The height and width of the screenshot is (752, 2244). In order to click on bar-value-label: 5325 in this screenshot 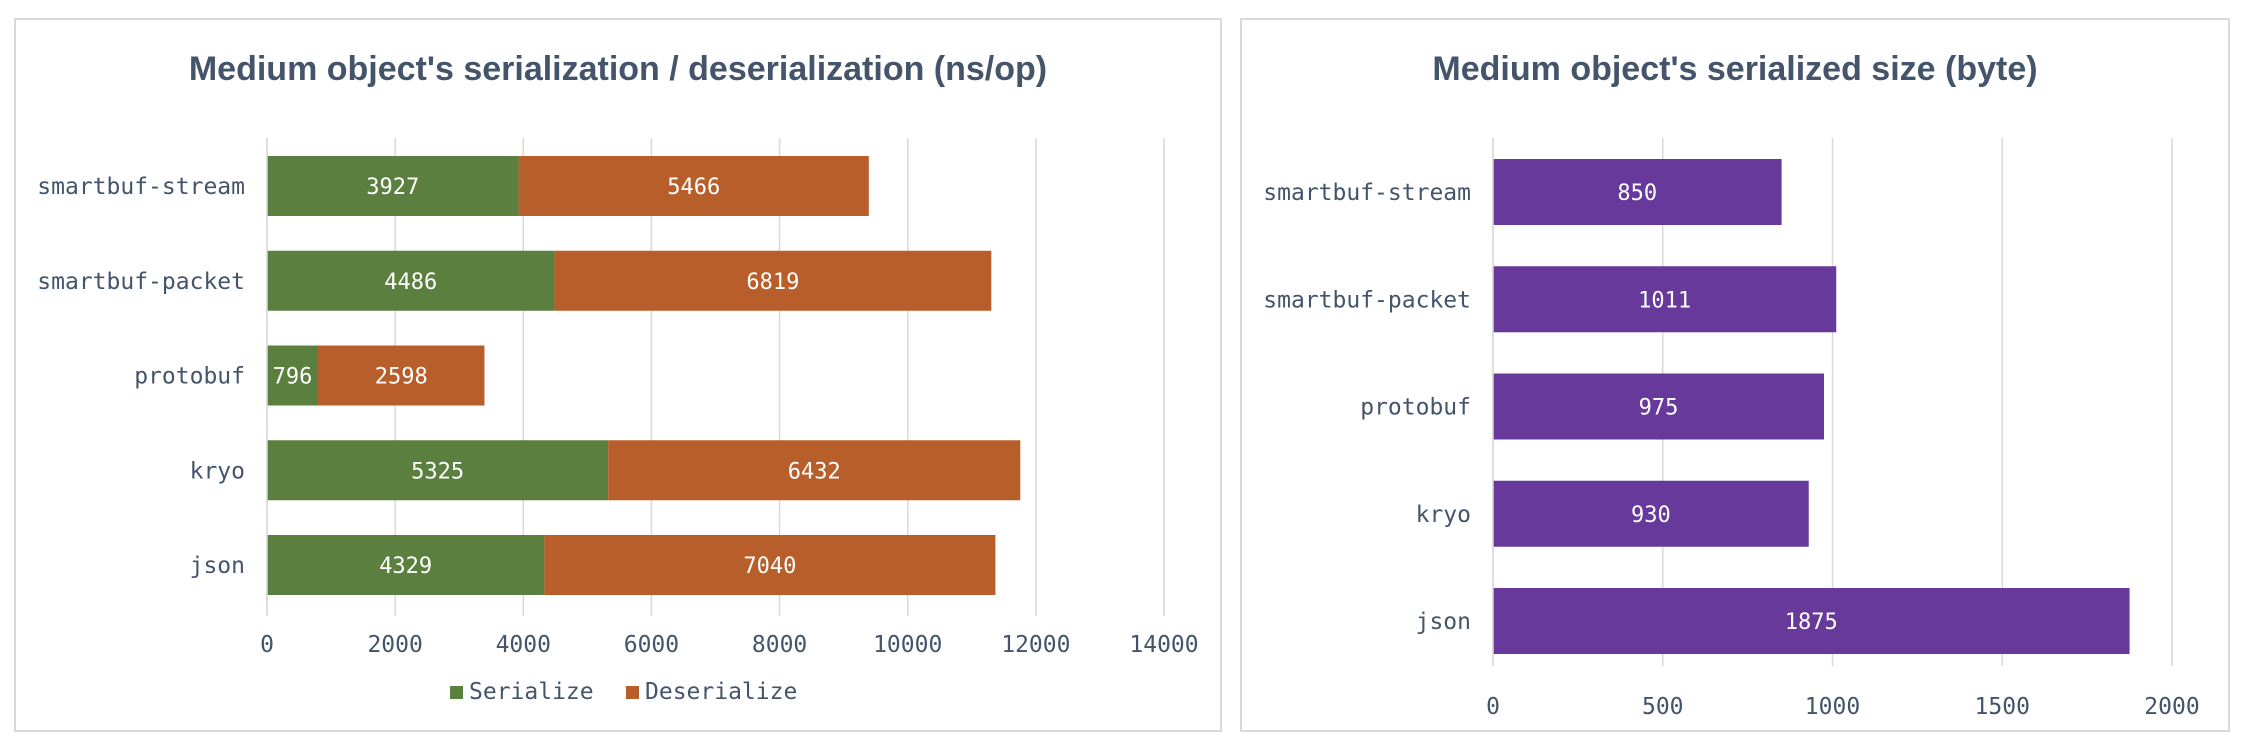, I will do `click(437, 471)`.